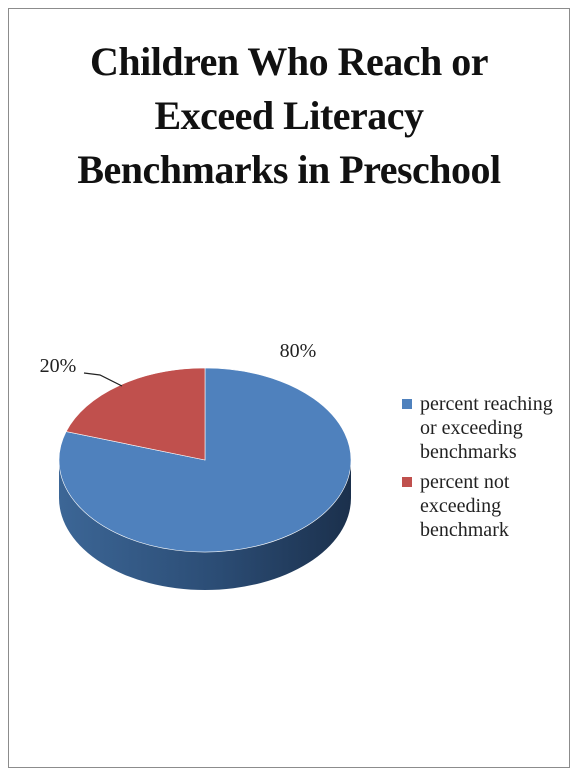  I want to click on title-line-1: Children Who Reach or, so click(289, 61).